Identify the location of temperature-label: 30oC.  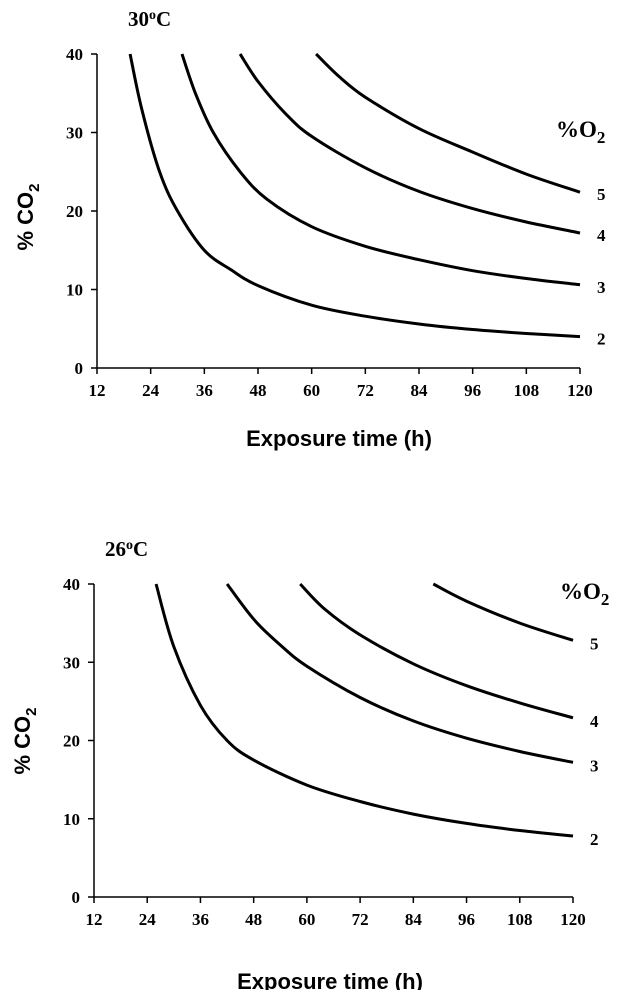
(149, 19).